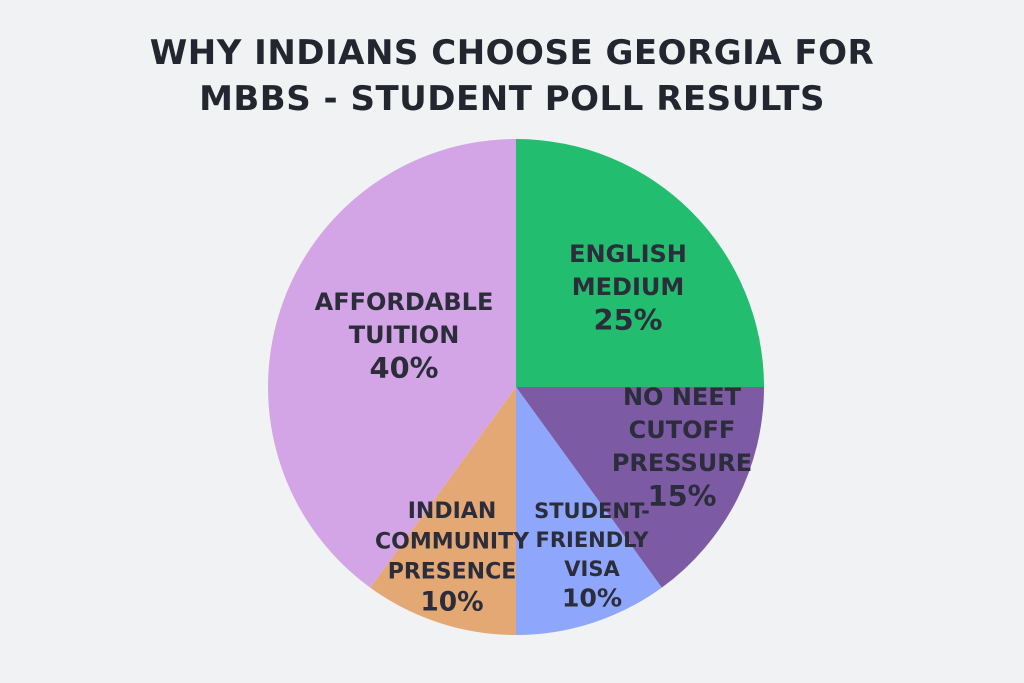 The width and height of the screenshot is (1024, 683). What do you see at coordinates (592, 511) in the screenshot?
I see `slice-label-line: STUDENT-` at bounding box center [592, 511].